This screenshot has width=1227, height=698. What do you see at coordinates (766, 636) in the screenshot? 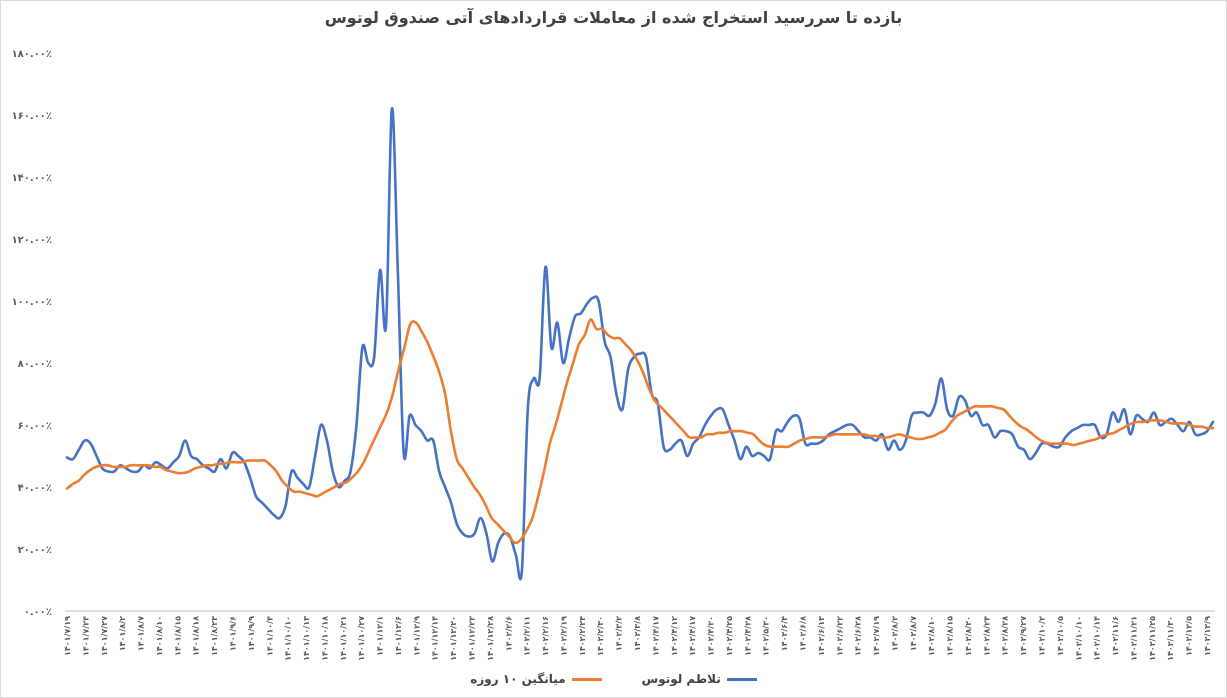
I see `x-tick-label: ۱۴۰۲/۵/۳۰` at bounding box center [766, 636].